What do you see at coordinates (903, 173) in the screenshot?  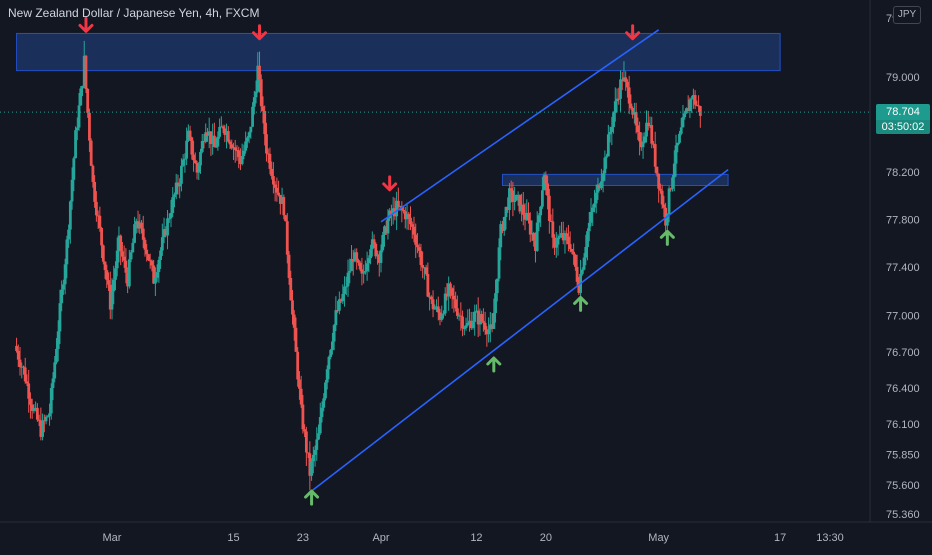 I see `y-tick-label: 78.200` at bounding box center [903, 173].